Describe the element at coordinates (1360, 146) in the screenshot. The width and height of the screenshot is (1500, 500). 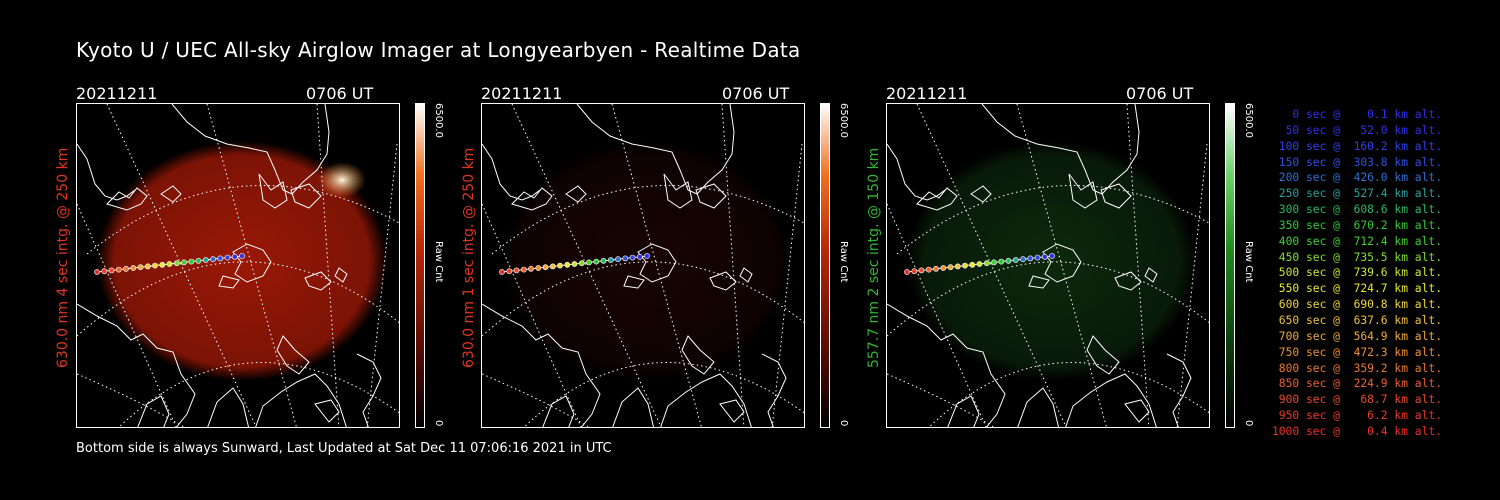
I see `legend-item: 100 sec @ 160.2 km alt.` at that location.